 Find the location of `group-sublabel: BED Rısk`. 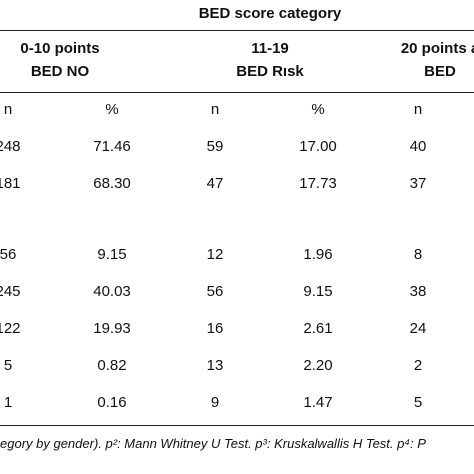

group-sublabel: BED Rısk is located at coordinates (270, 71).